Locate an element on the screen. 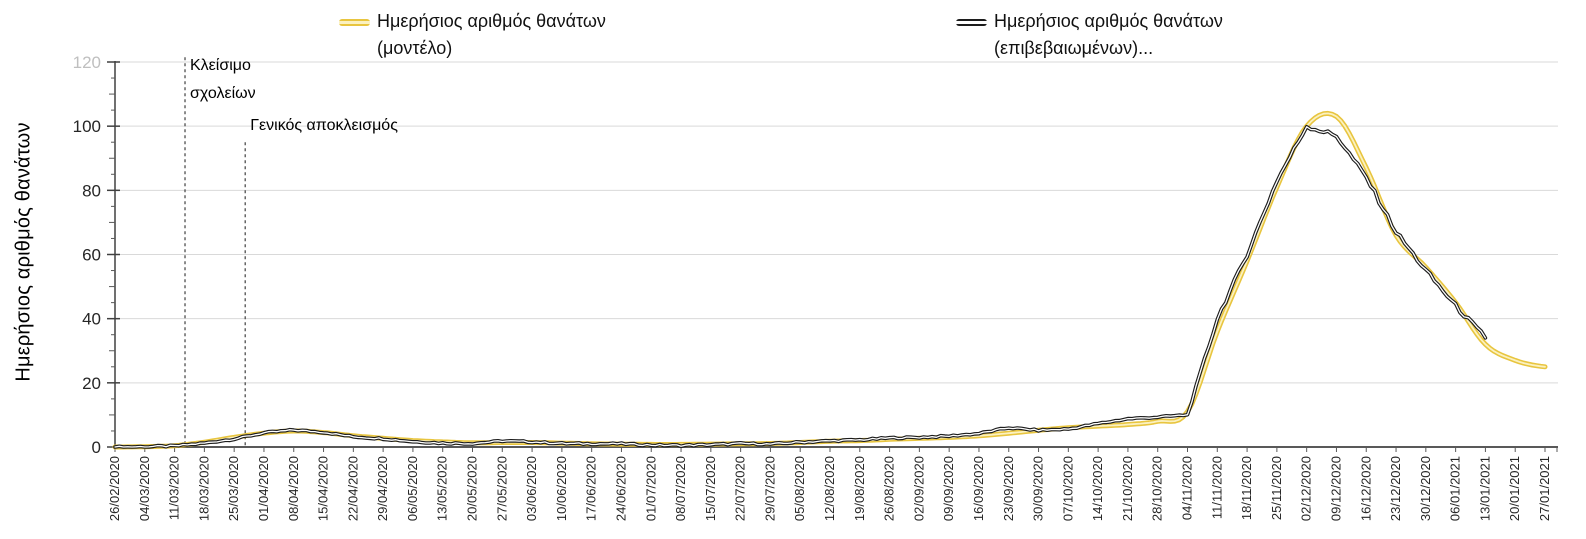 This screenshot has height=539, width=1586. svg-text: 100 is located at coordinates (87, 126).